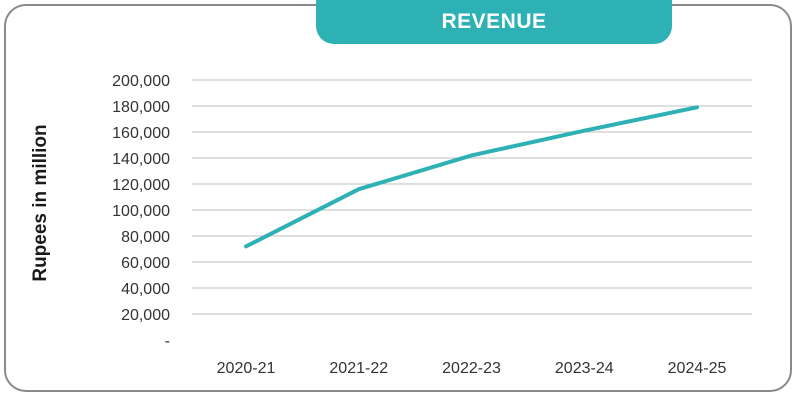 Image resolution: width=800 pixels, height=400 pixels. I want to click on y-tick-label: 40,000, so click(145, 289).